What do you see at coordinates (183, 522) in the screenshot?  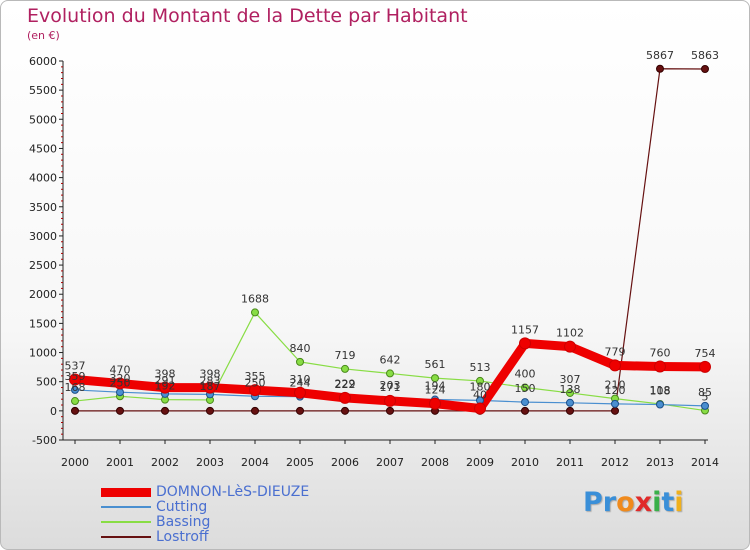 I see `legend-label: Bassing` at bounding box center [183, 522].